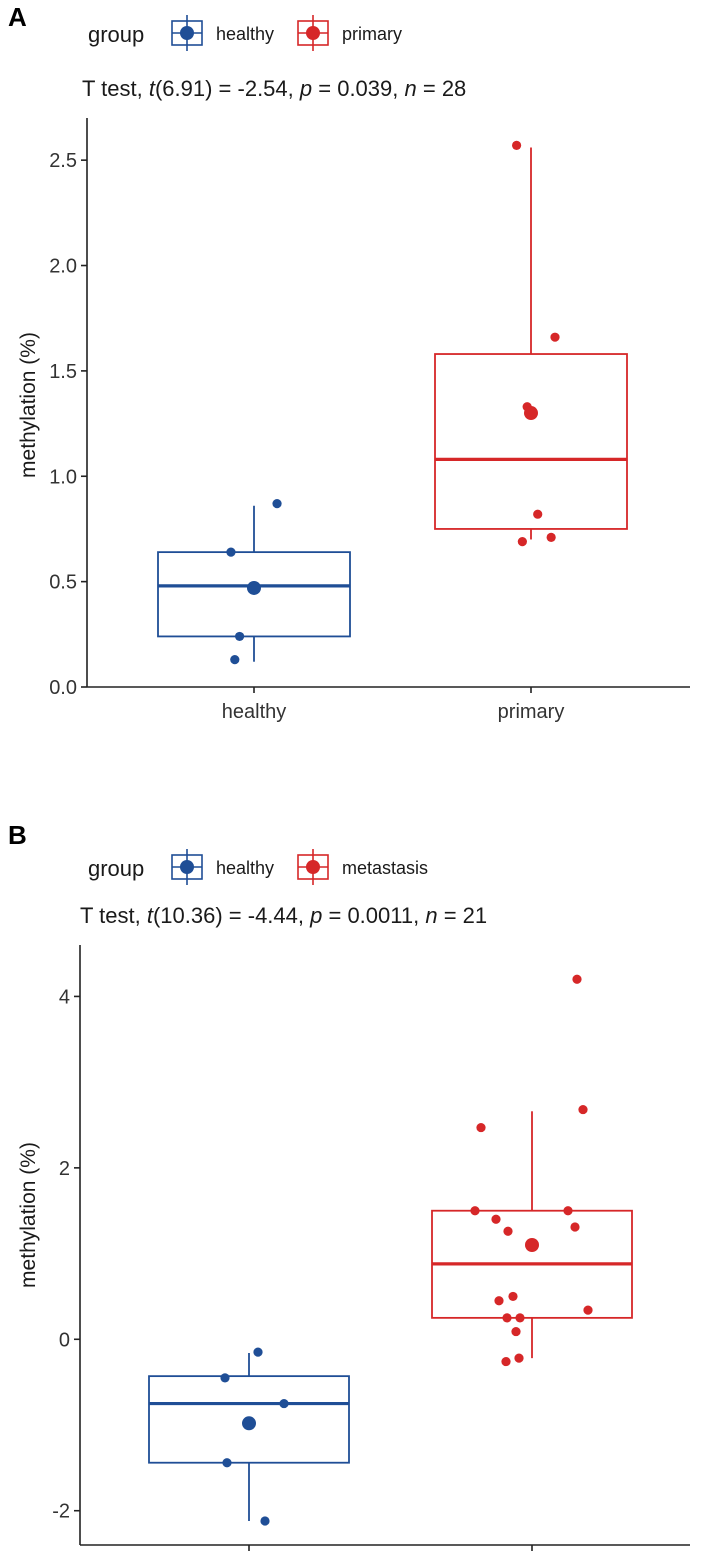  What do you see at coordinates (64, 1169) in the screenshot?
I see `panel-b-y-tick-label: 2` at bounding box center [64, 1169].